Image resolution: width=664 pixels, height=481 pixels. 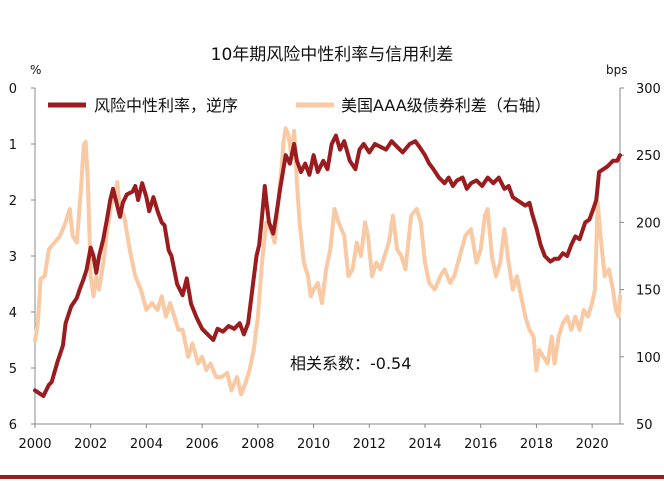 What do you see at coordinates (446, 105) in the screenshot?
I see `legend-label-secondary: 美国AAA级债券利差（右轴）` at bounding box center [446, 105].